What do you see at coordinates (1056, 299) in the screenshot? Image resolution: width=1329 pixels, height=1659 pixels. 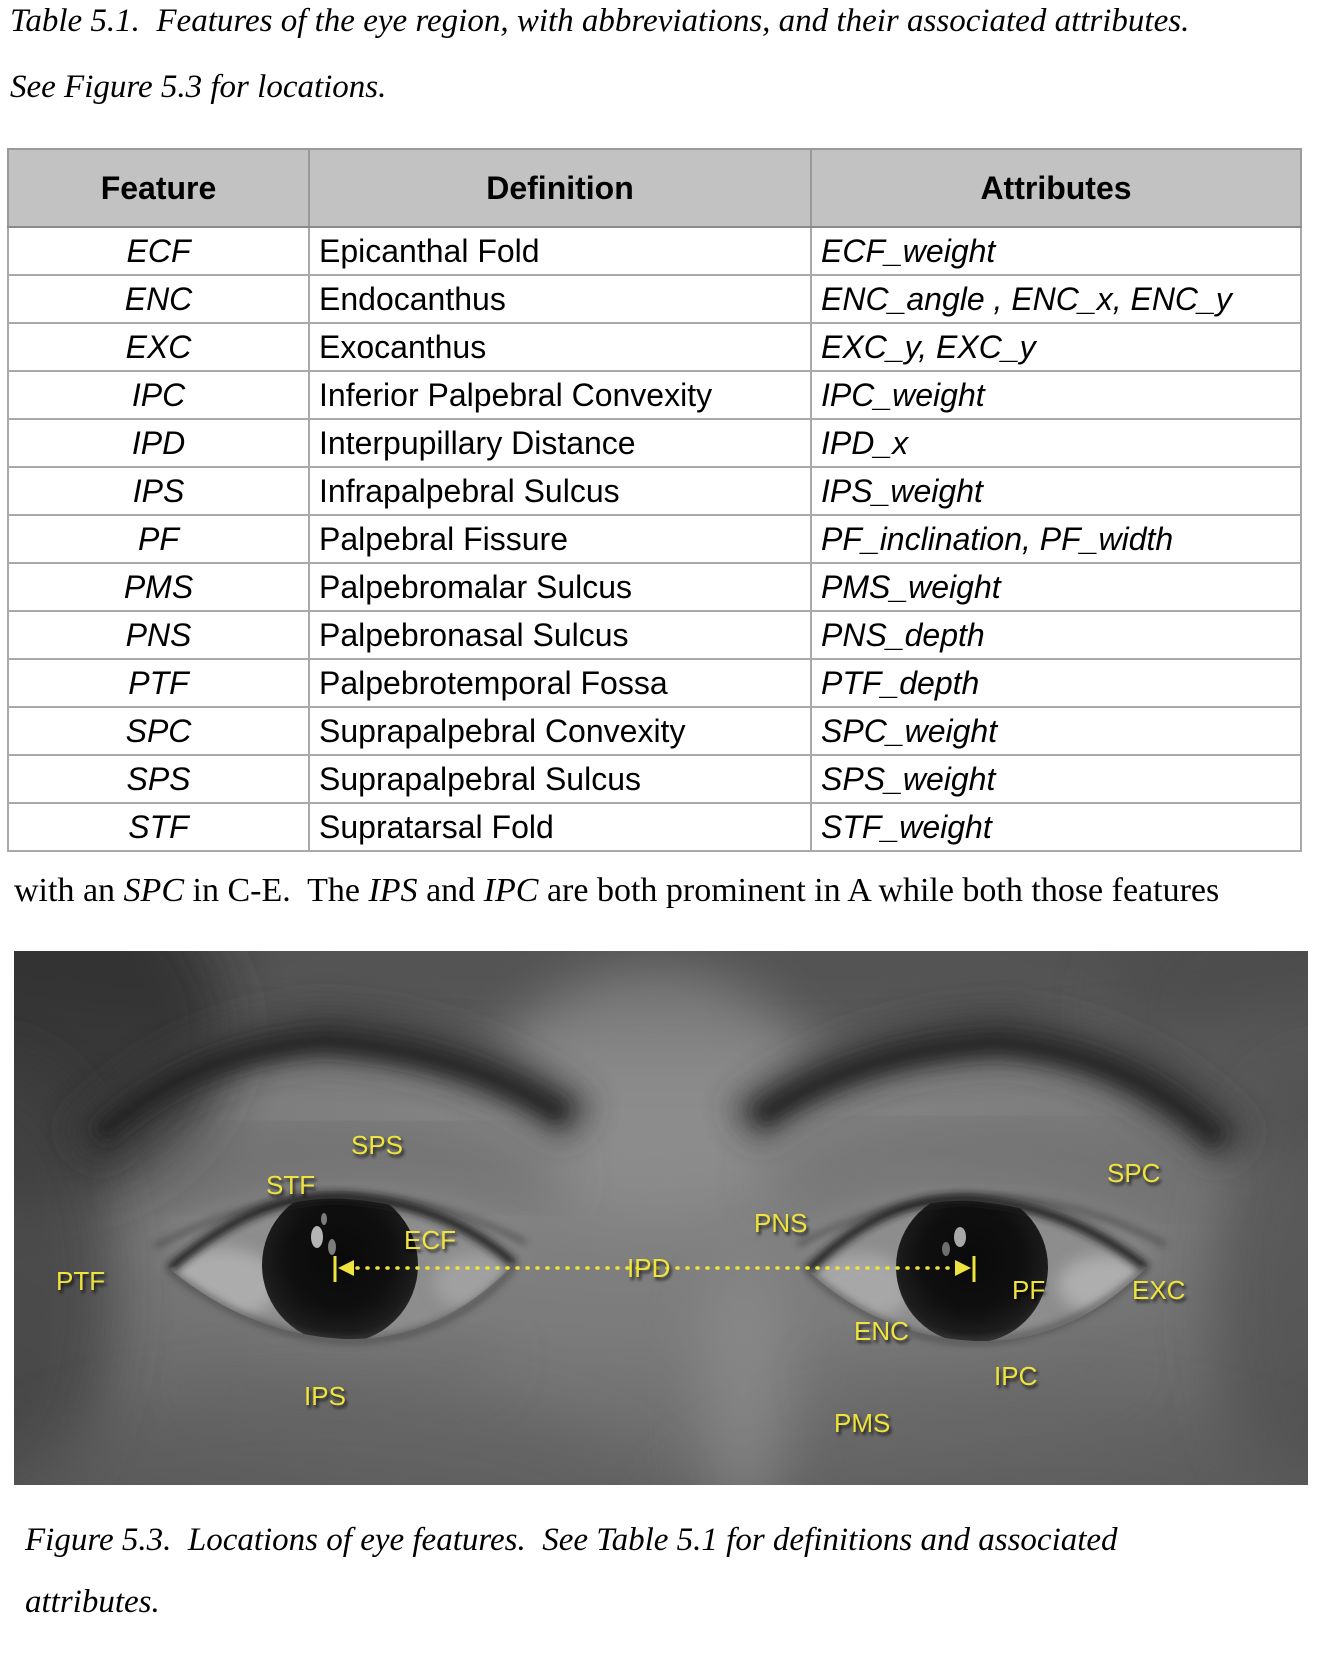 I see `table-cell-attributes: ENC_angle , ENC_x, ENC_y` at bounding box center [1056, 299].